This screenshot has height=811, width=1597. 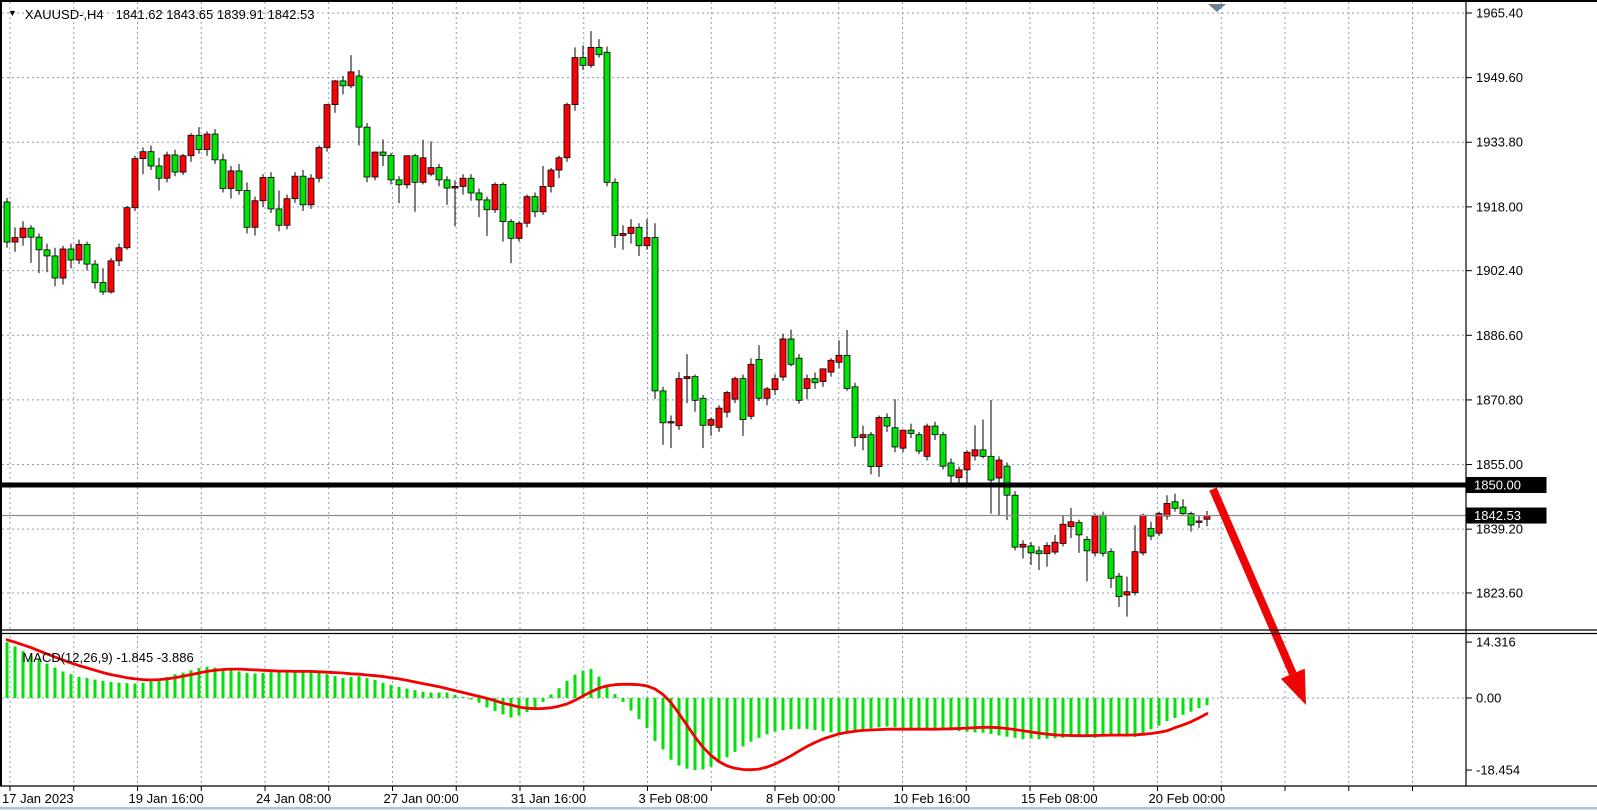 What do you see at coordinates (421, 798) in the screenshot?
I see `time-axis-label: 27 Jan 00:00` at bounding box center [421, 798].